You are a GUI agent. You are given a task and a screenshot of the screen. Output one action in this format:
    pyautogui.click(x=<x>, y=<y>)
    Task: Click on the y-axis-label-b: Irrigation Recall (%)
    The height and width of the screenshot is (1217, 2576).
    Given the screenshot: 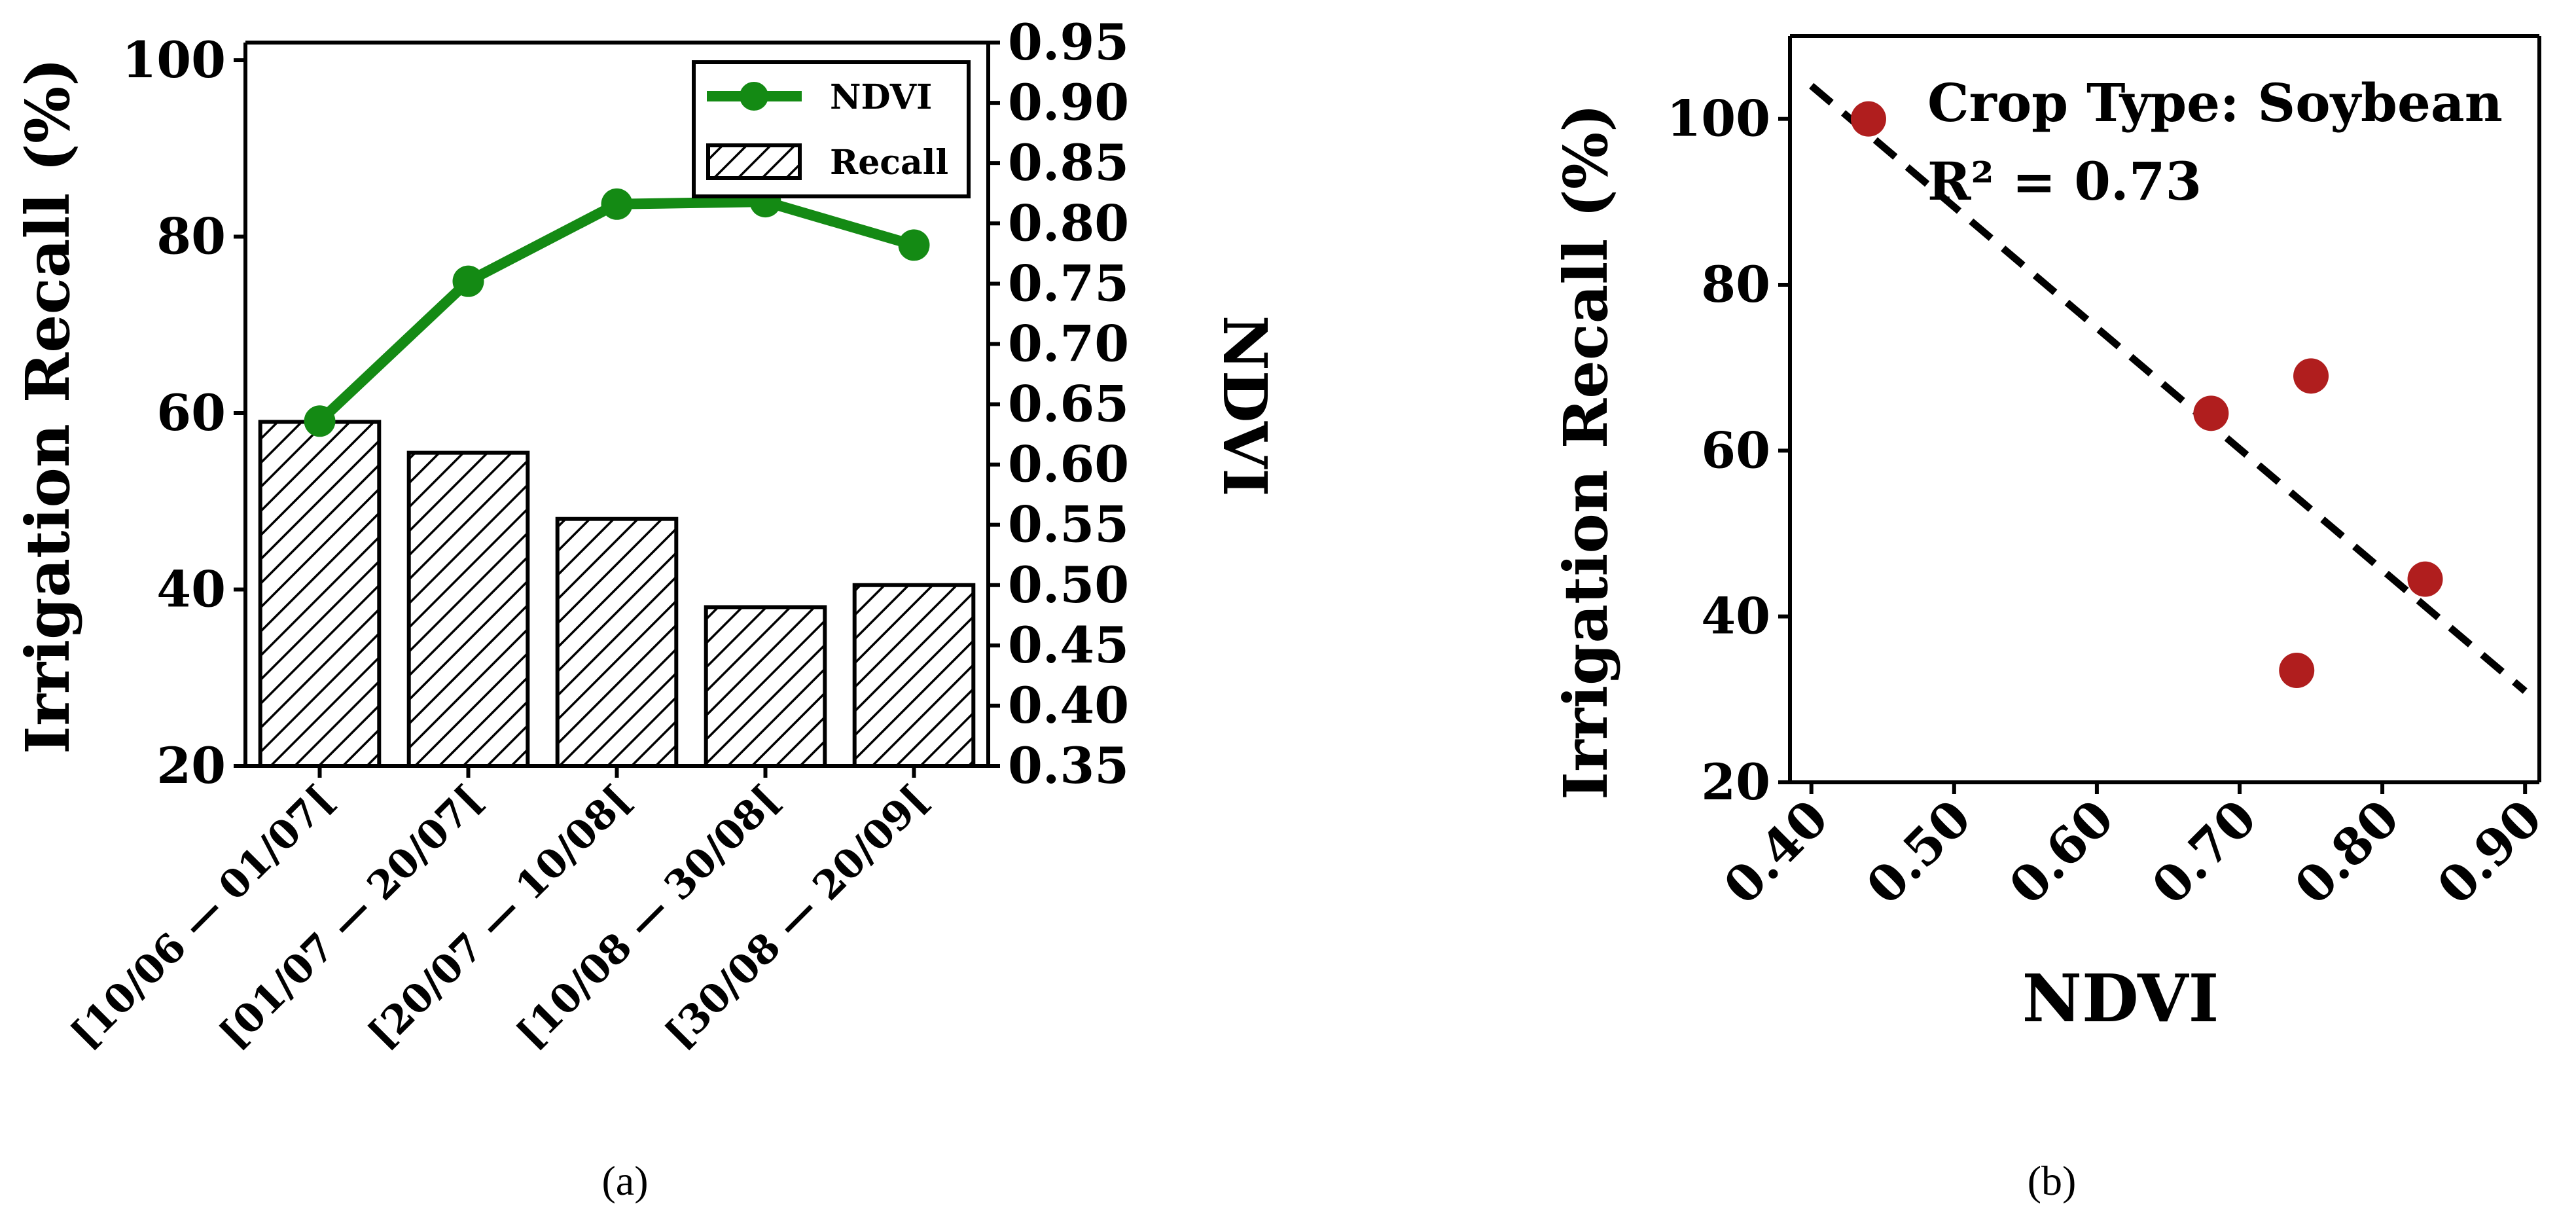 What is the action you would take?
    pyautogui.click(x=1585, y=451)
    